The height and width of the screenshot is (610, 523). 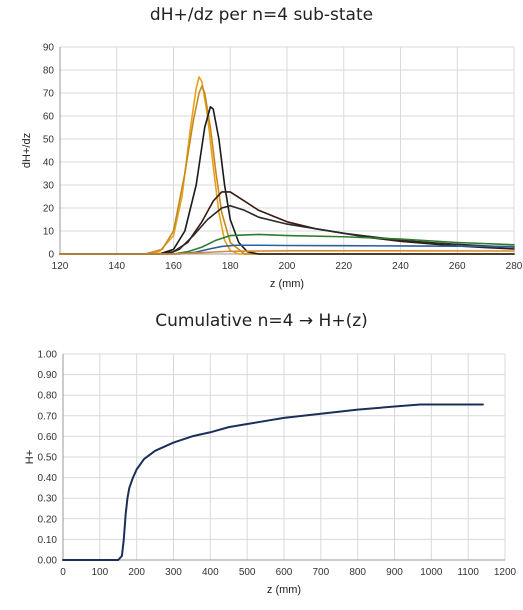 I want to click on y-tick-label: 0.20, so click(x=48, y=519).